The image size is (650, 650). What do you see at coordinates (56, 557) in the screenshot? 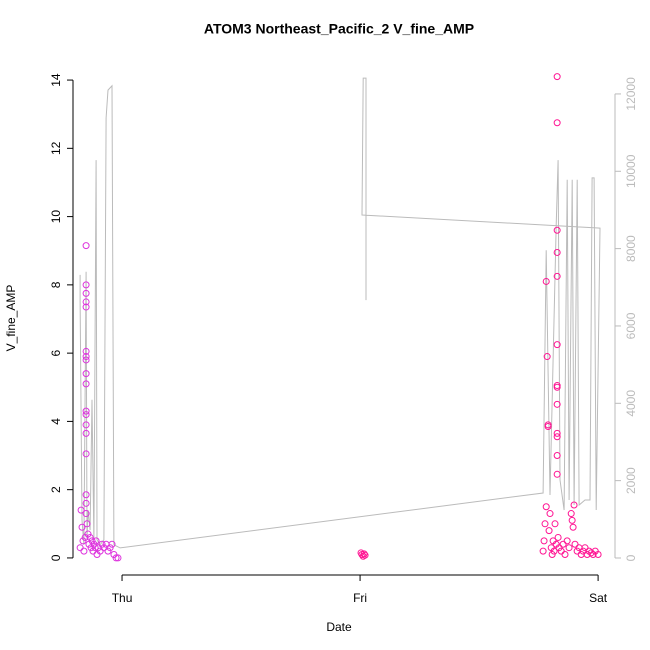
I see `y-tick-label: 0` at bounding box center [56, 557].